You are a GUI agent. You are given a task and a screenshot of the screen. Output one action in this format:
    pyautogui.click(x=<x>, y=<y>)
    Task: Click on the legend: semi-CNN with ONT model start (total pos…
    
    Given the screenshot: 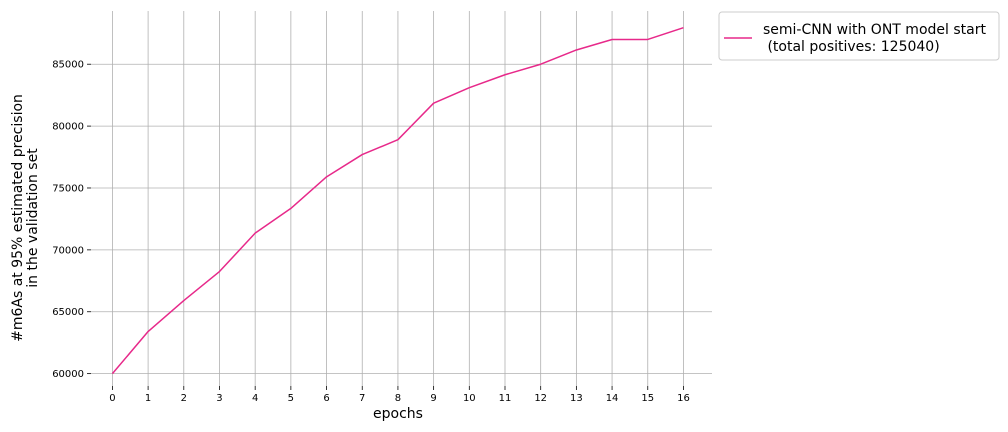 What is the action you would take?
    pyautogui.click(x=859, y=36)
    